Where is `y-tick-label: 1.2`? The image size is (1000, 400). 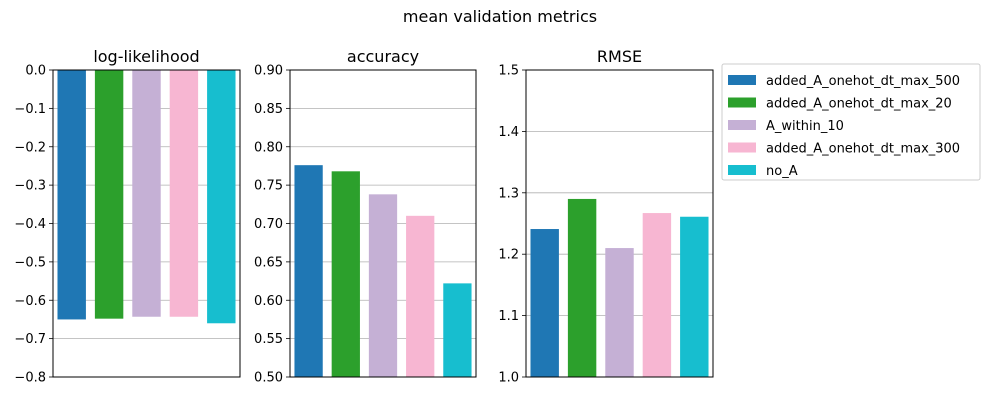 y-tick-label: 1.2 is located at coordinates (508, 255).